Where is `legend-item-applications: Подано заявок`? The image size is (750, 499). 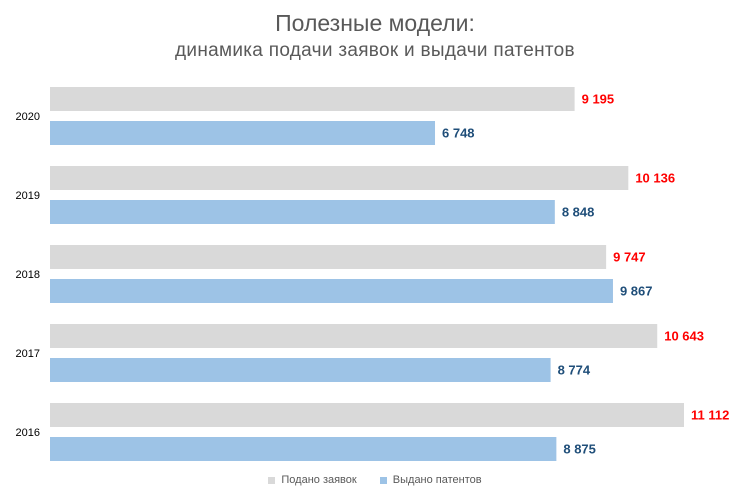 legend-item-applications: Подано заявок is located at coordinates (312, 480).